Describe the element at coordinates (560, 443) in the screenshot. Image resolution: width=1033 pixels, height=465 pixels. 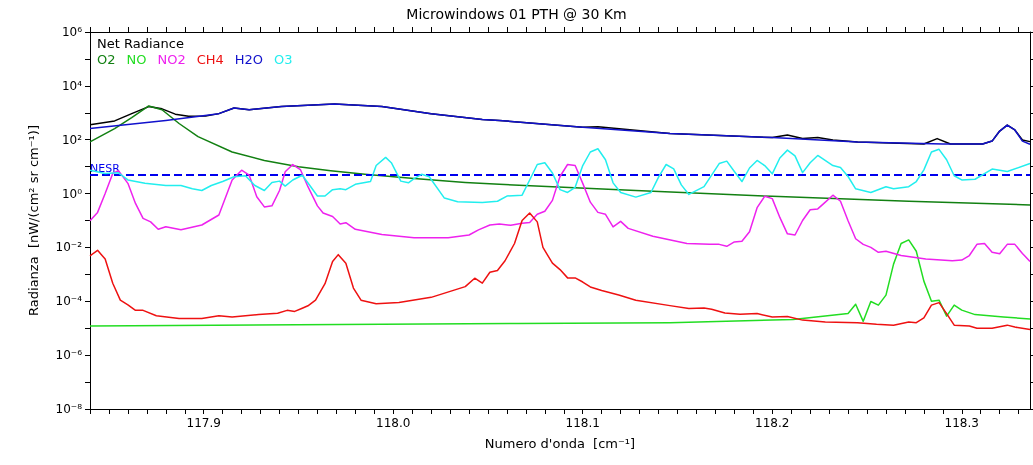
I see `x-axis-title: Numero d'onda [cm⁻¹]` at that location.